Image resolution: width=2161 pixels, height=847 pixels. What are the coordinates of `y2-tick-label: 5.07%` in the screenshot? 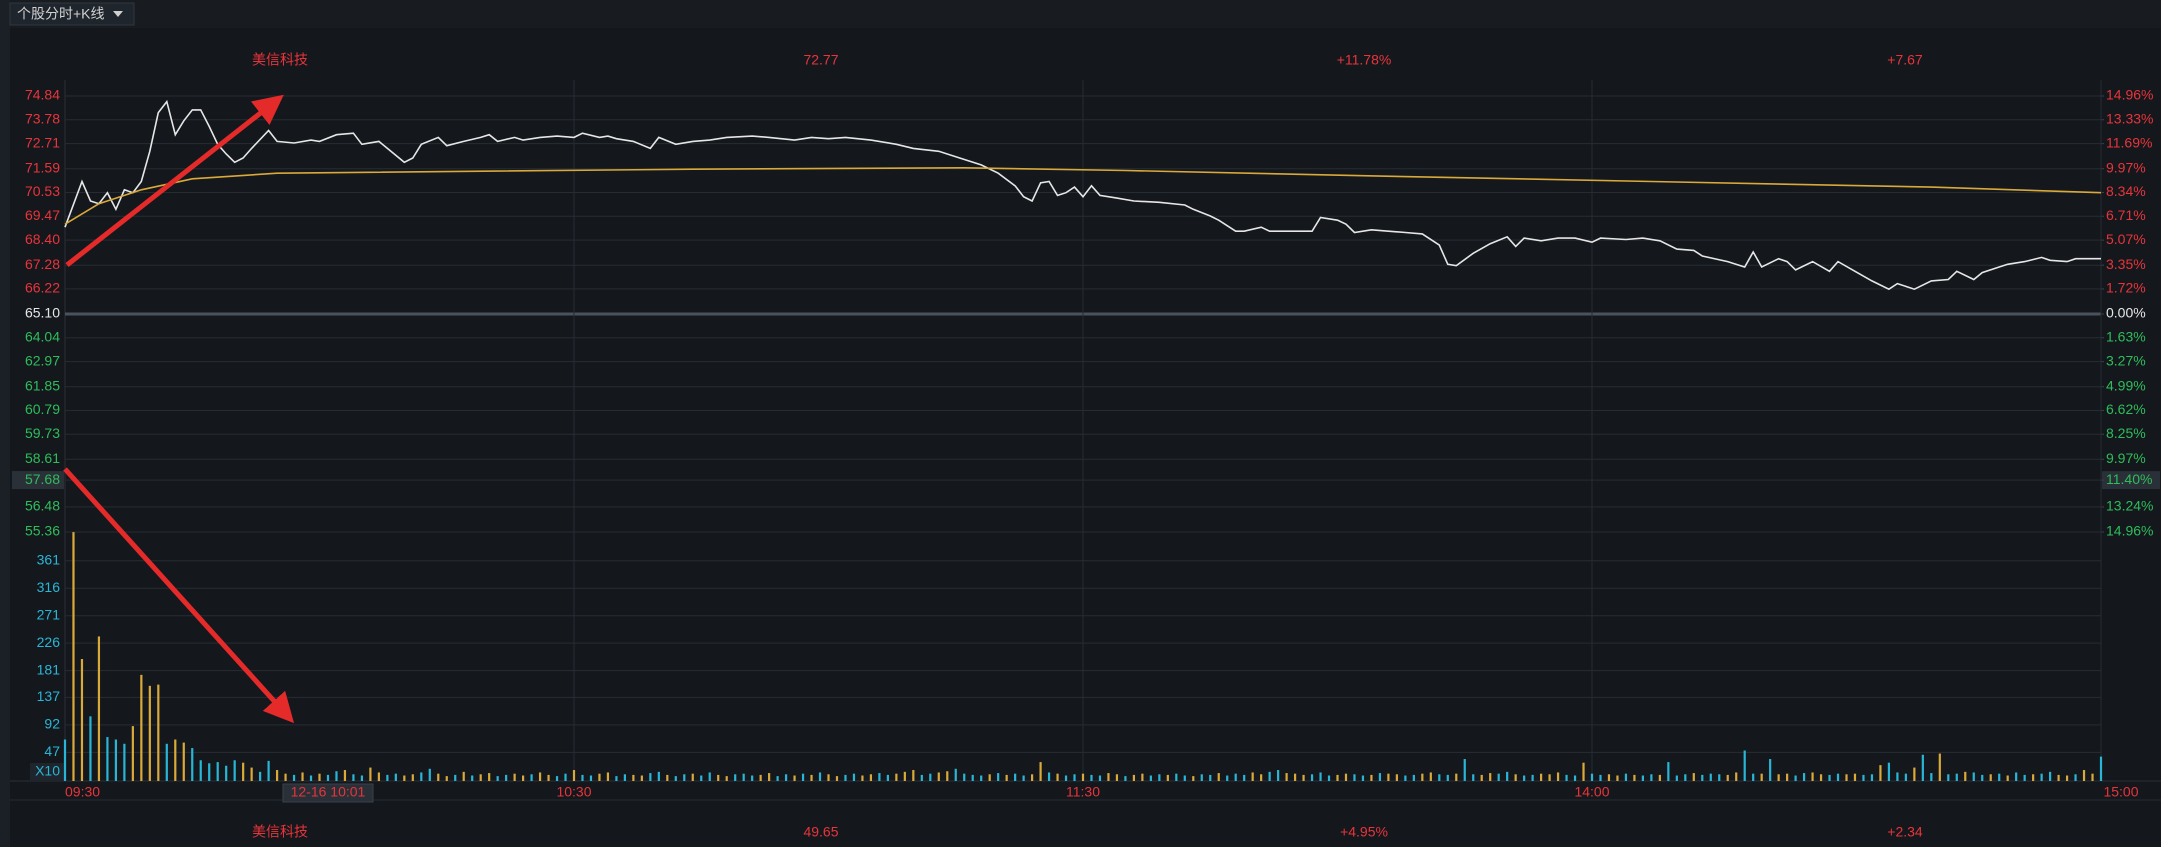 It's located at (2126, 239).